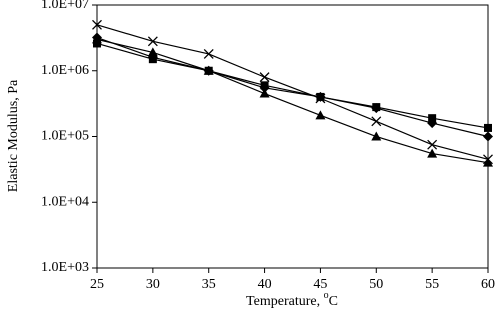 Image resolution: width=500 pixels, height=313 pixels. What do you see at coordinates (320, 284) in the screenshot?
I see `x-tick-label: 45` at bounding box center [320, 284].